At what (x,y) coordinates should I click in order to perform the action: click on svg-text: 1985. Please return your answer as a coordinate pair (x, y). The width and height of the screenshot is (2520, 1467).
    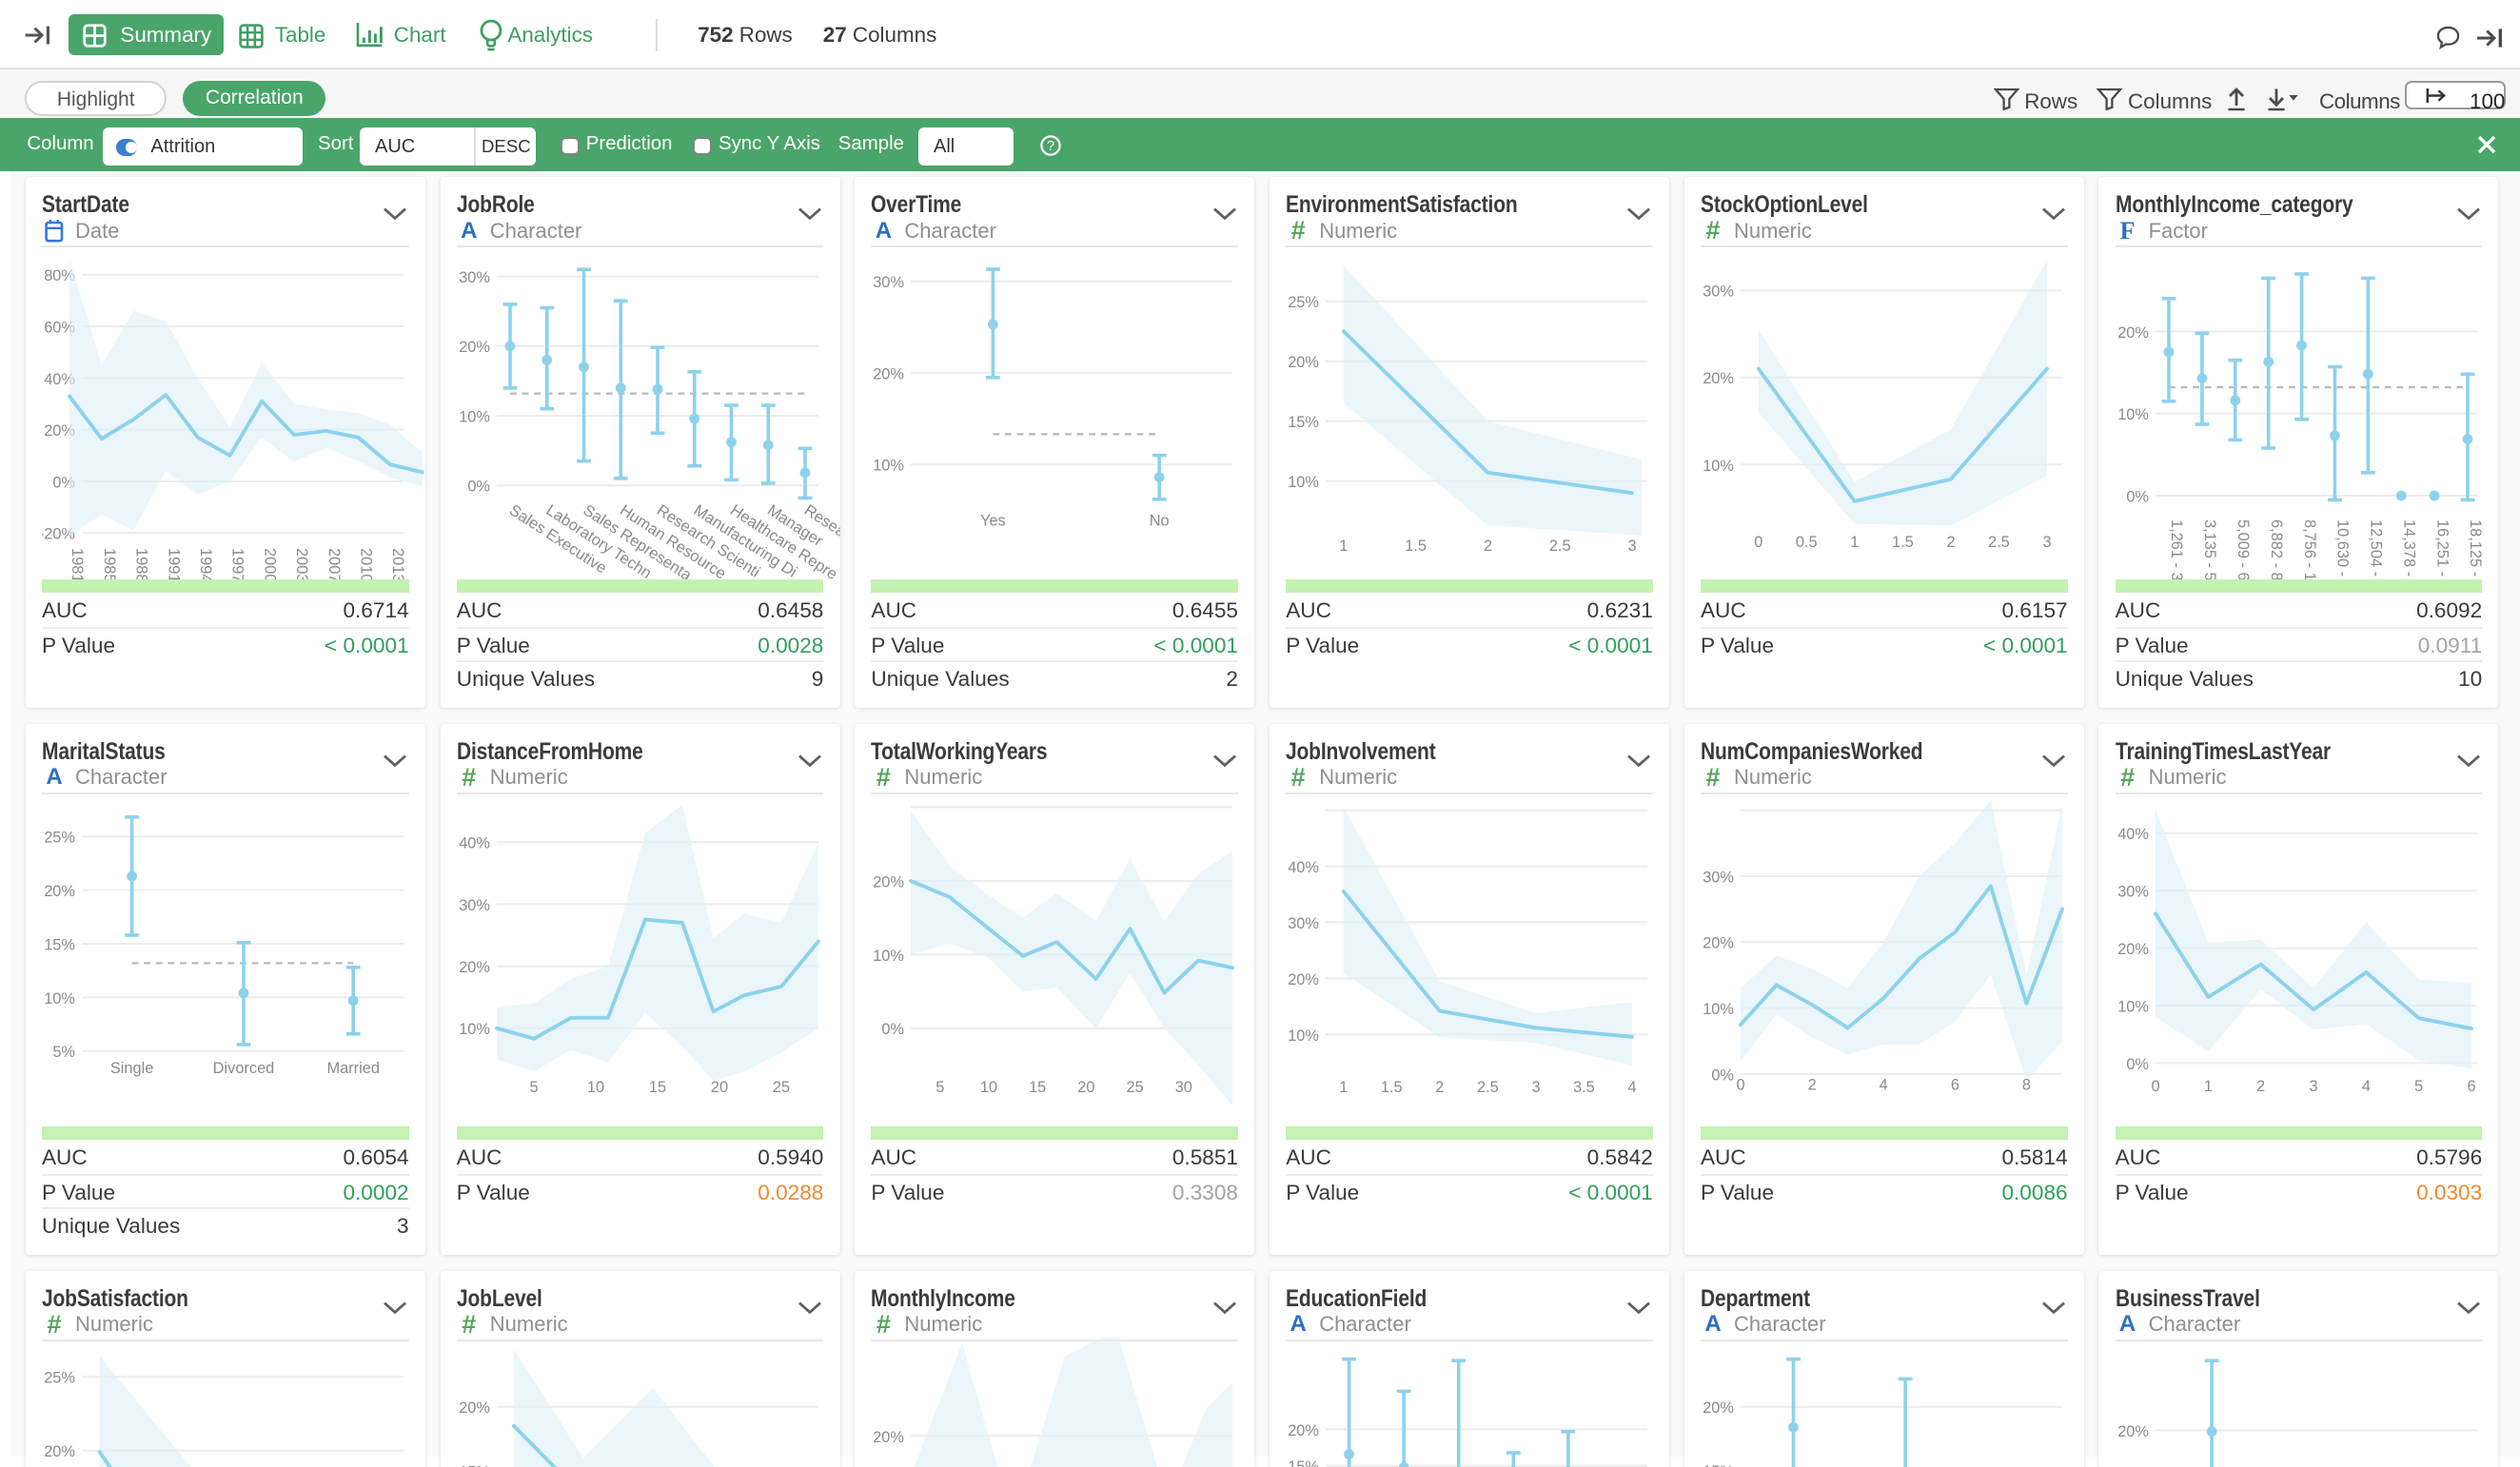
    Looking at the image, I should click on (109, 564).